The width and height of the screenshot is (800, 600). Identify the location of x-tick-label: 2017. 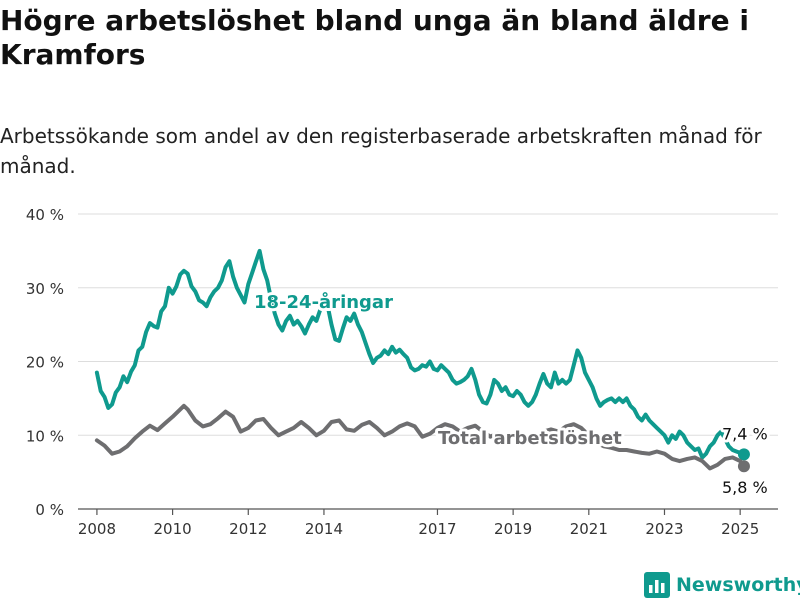
(437, 529).